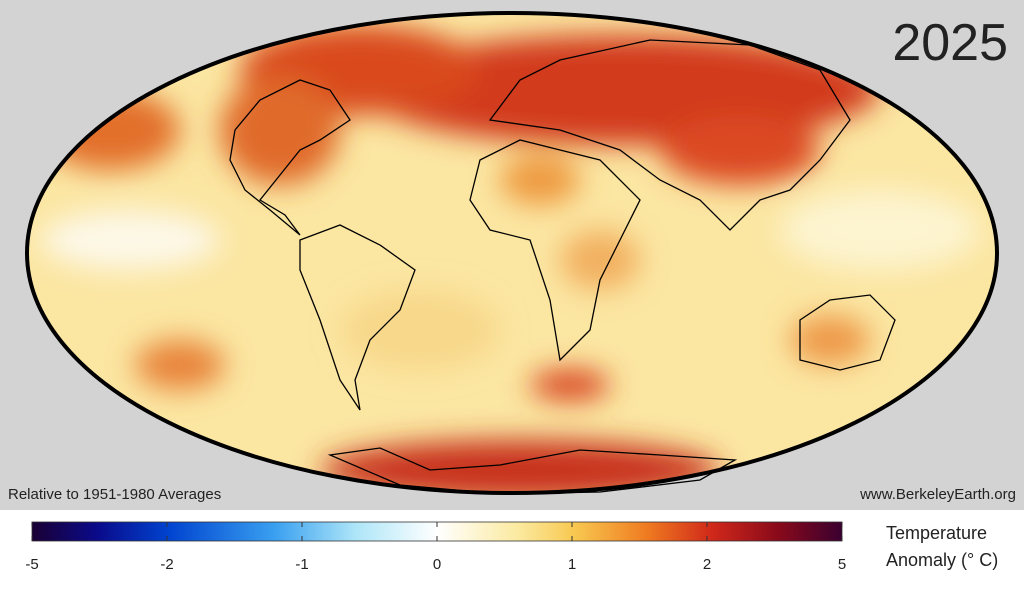  I want to click on colorbar-tick-label: 2, so click(707, 564).